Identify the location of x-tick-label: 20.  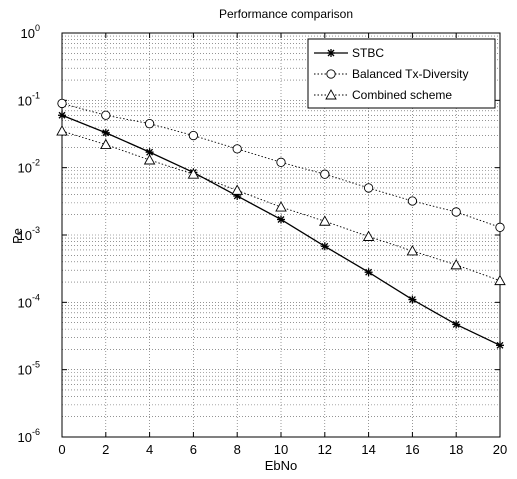
(500, 449).